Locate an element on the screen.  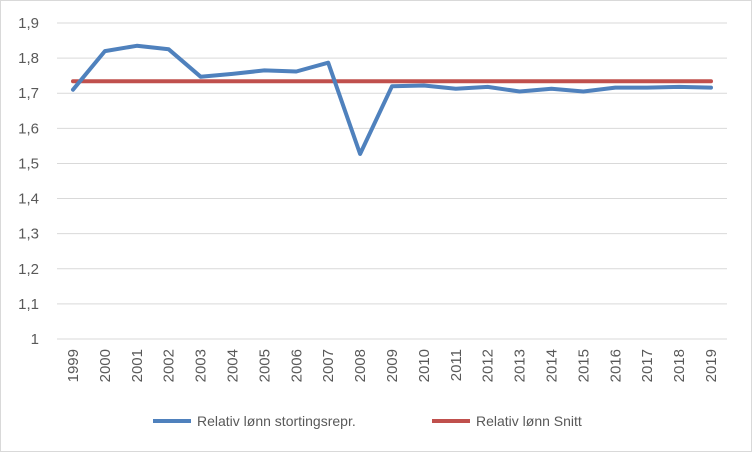
x-tick-label: 2006 is located at coordinates (296, 365).